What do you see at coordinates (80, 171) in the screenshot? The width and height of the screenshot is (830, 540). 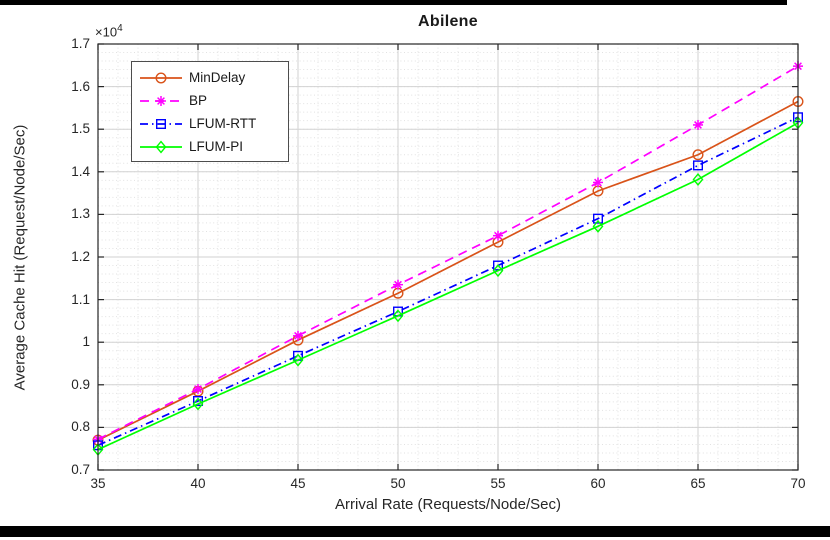 I see `y-tick-label-1.4: 1.4` at bounding box center [80, 171].